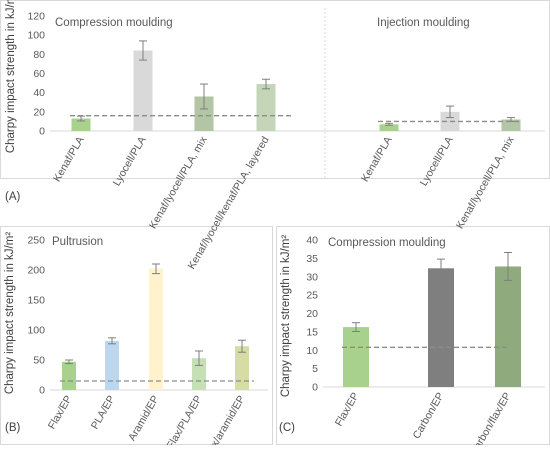 Image resolution: width=550 pixels, height=450 pixels. I want to click on panel-a-y-tick-label: 120, so click(36, 17).